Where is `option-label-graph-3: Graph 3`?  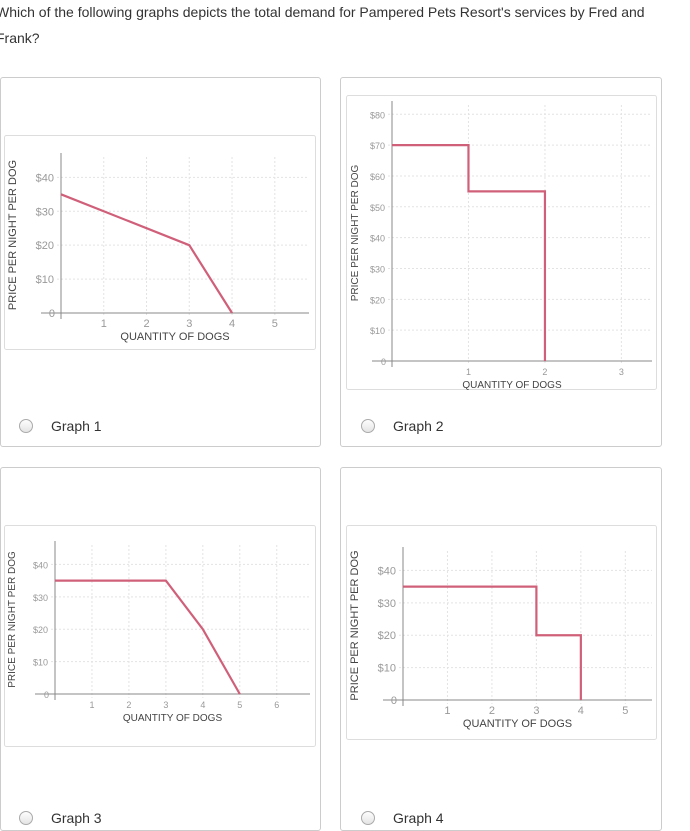
option-label-graph-3: Graph 3 is located at coordinates (76, 818).